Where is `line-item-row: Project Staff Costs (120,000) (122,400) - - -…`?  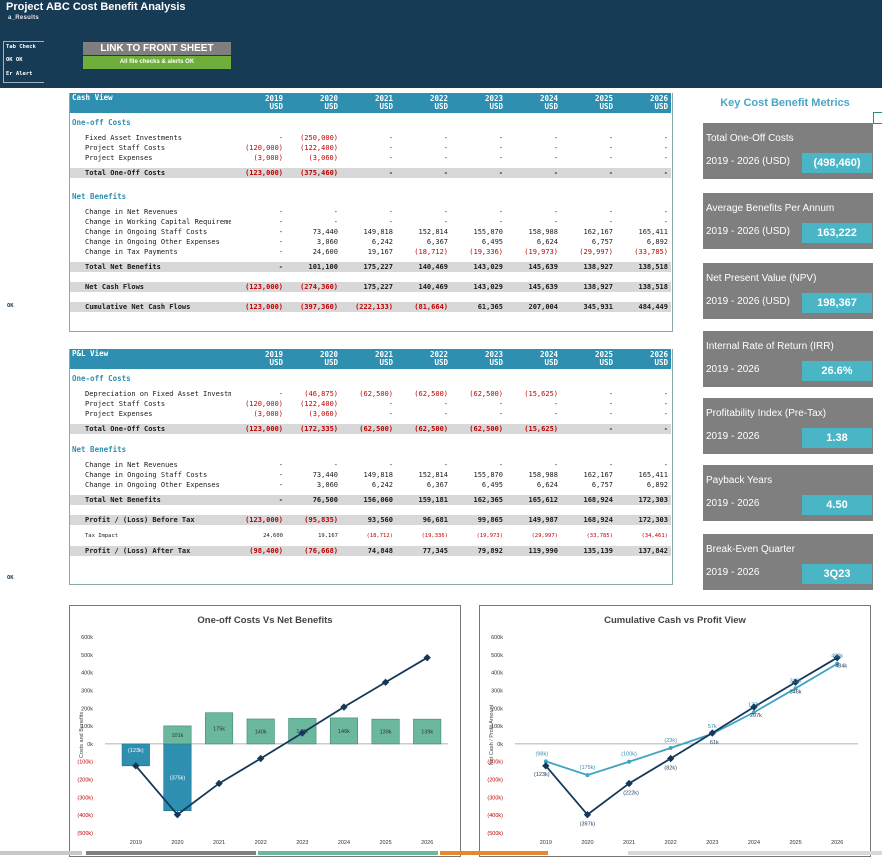 line-item-row: Project Staff Costs (120,000) (122,400) - - -… is located at coordinates (370, 404).